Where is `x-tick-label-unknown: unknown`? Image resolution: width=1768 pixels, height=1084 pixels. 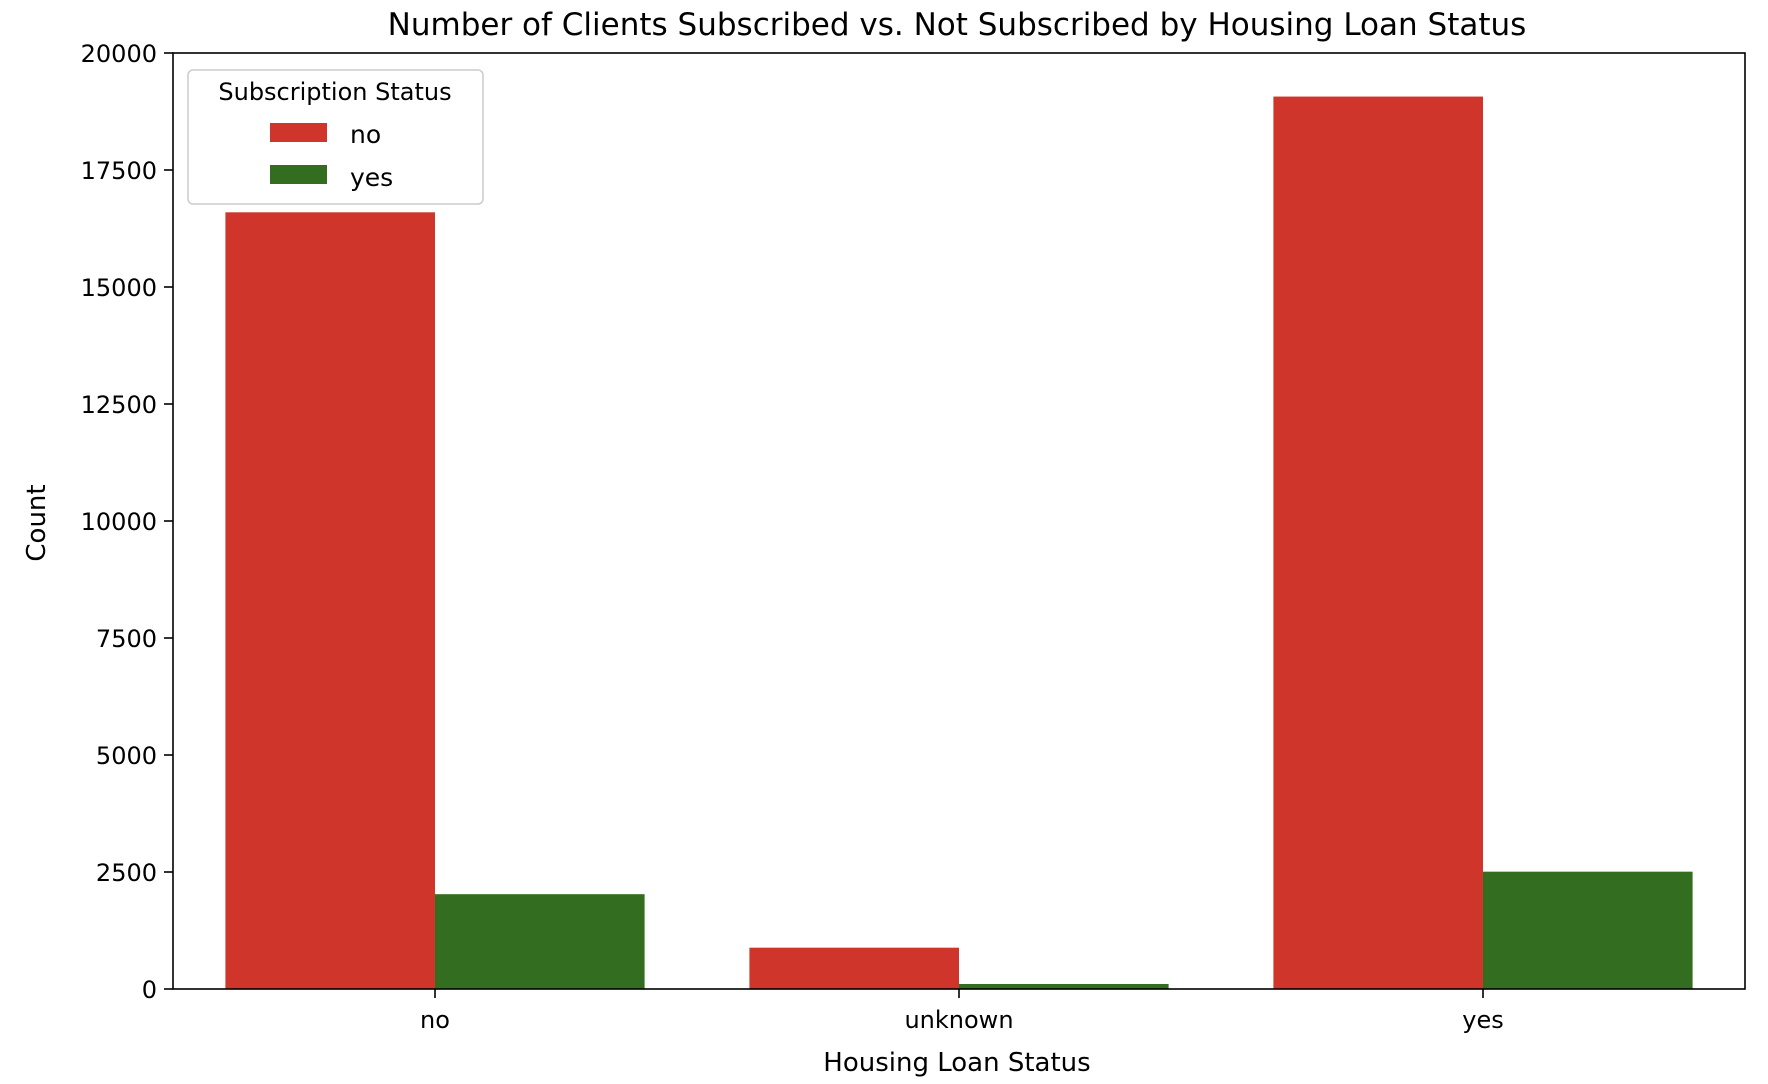
x-tick-label-unknown: unknown is located at coordinates (958, 1020).